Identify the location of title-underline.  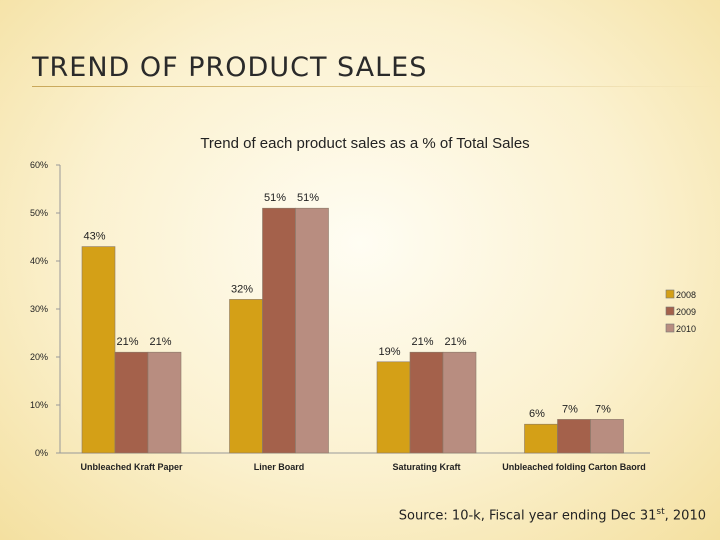
(376, 86).